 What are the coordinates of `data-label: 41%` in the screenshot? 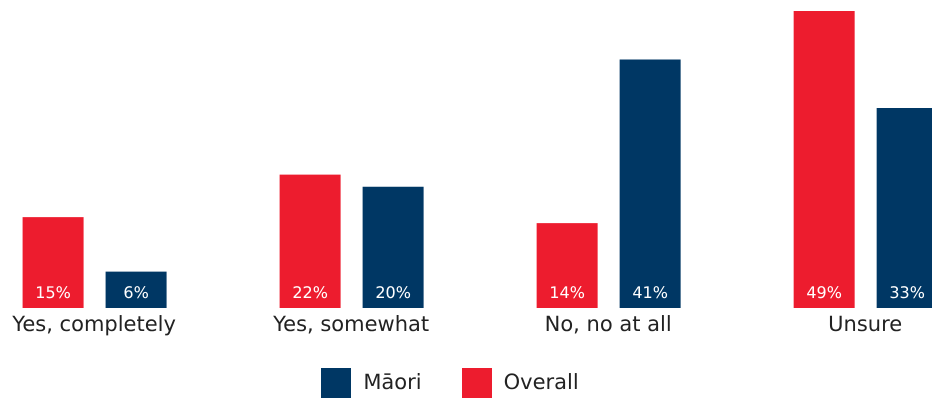 It's located at (650, 292).